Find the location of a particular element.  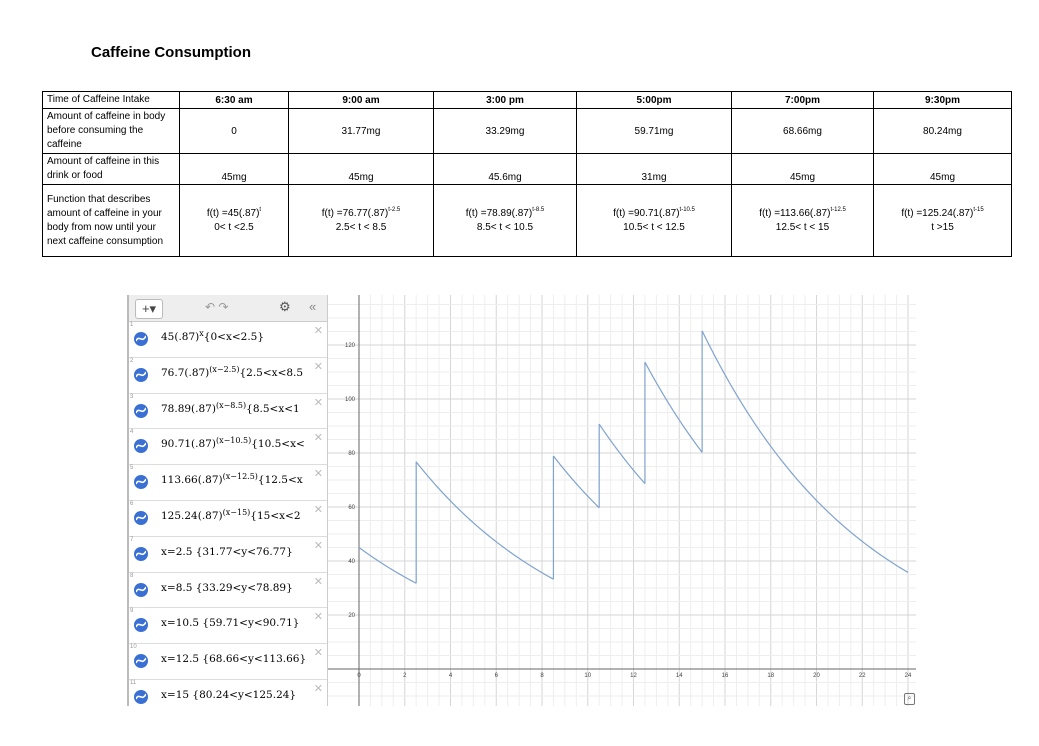

expression-restriction: {8.5<x<1 is located at coordinates (273, 409).